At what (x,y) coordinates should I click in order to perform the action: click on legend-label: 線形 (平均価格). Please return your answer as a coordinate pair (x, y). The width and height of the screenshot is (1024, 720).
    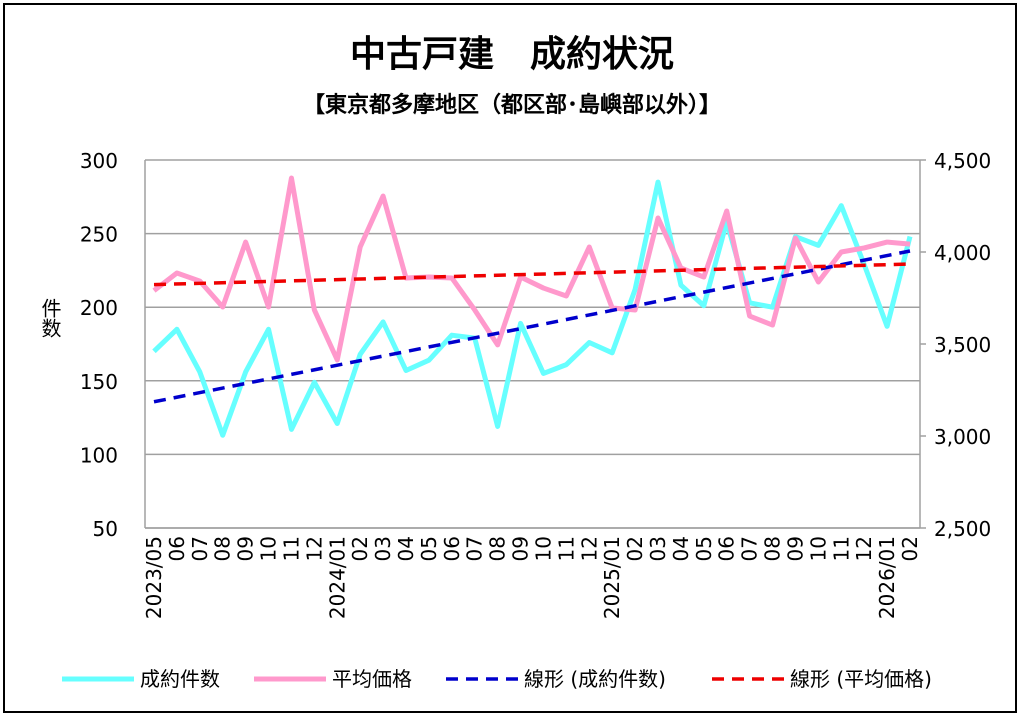
    Looking at the image, I should click on (861, 679).